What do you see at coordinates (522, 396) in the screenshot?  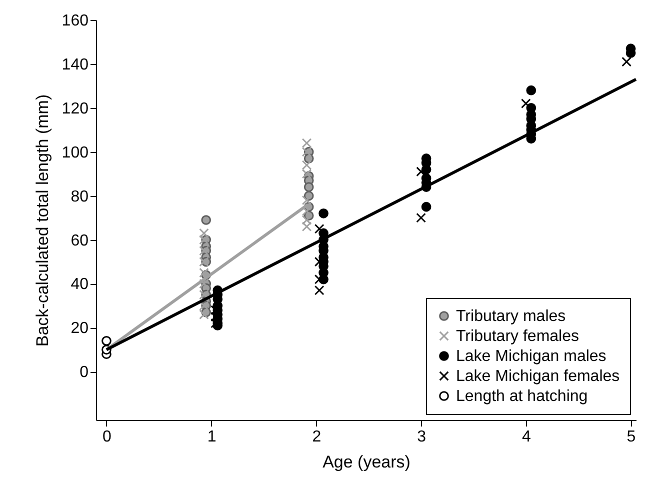 I see `legend-label: Length at hatching` at bounding box center [522, 396].